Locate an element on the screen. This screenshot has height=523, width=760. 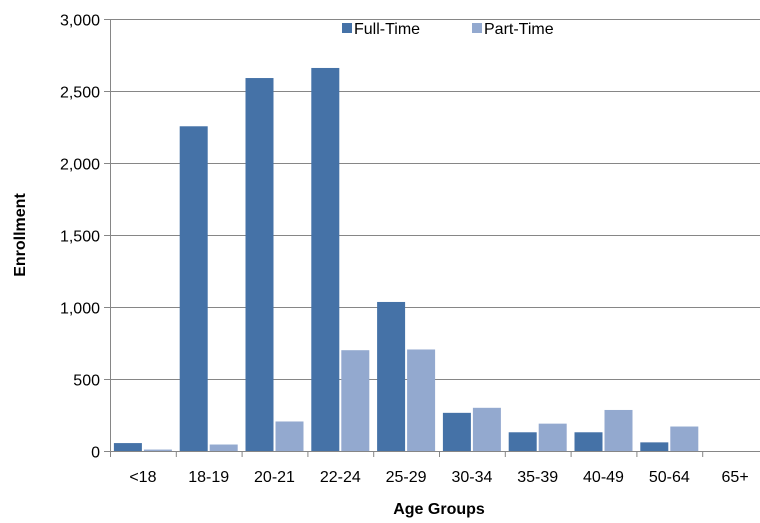
y-tick-label: 0 is located at coordinates (95, 453).